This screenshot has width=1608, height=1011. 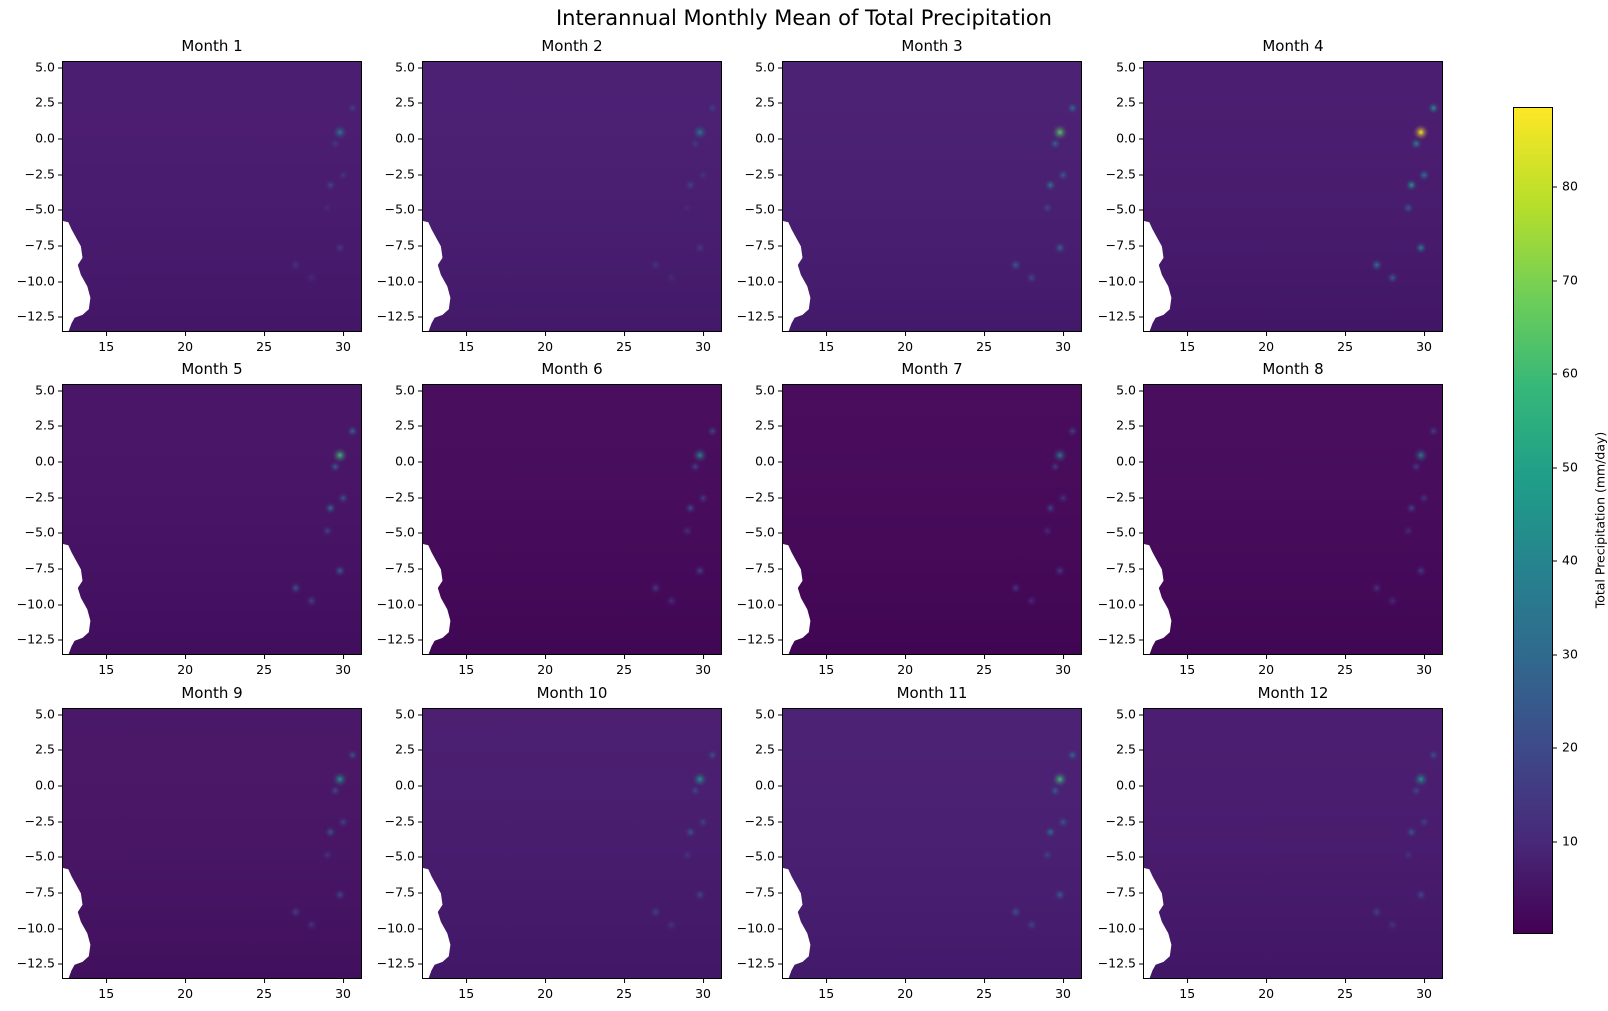 I want to click on colorbar, so click(x=1533, y=520).